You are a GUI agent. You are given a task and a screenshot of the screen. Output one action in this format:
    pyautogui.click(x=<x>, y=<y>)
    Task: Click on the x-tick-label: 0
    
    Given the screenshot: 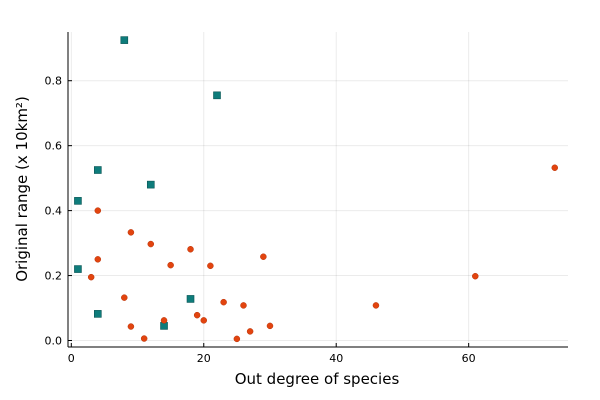 What is the action you would take?
    pyautogui.click(x=71, y=358)
    